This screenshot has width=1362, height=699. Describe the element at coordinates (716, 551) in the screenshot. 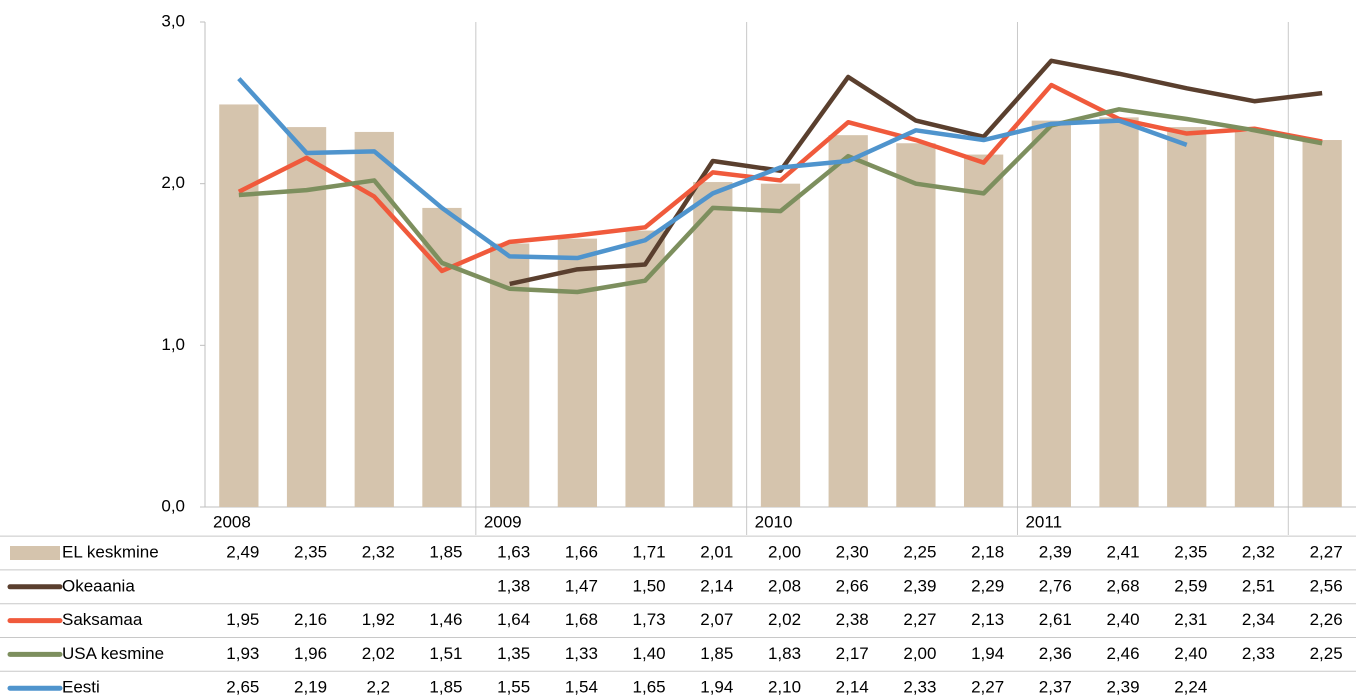

I see `table-cell: 2,01` at that location.